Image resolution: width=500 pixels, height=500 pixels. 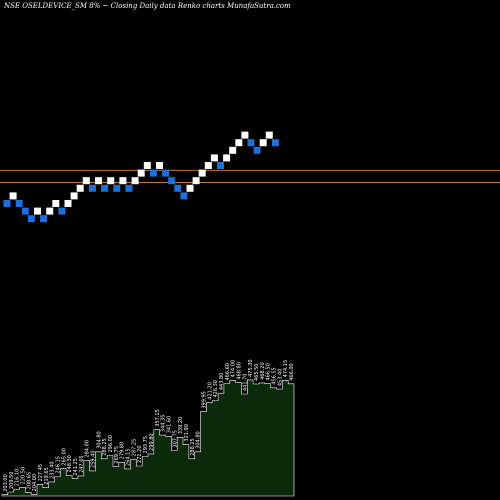 I want to click on volume-label: 466.60, so click(x=228, y=372).